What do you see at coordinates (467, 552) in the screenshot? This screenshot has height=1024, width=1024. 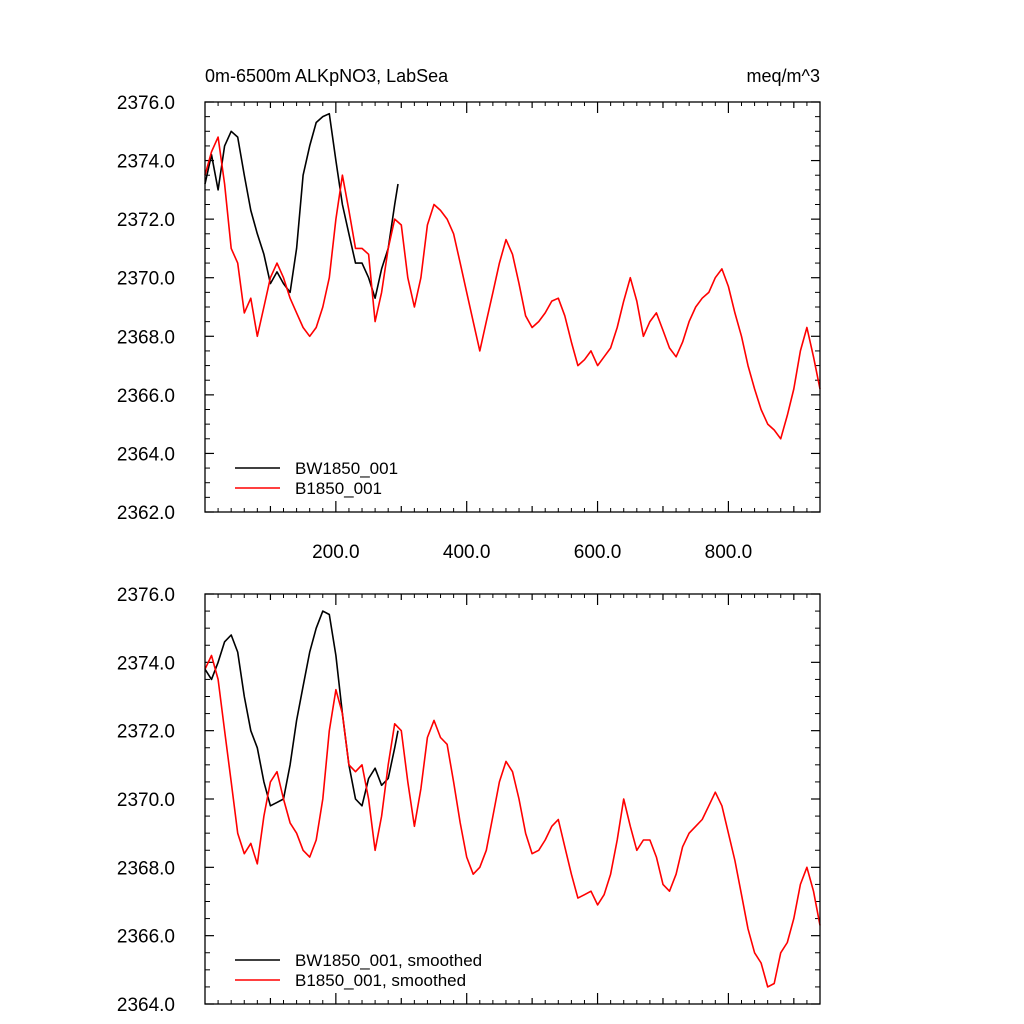 I see `x-tick-label: 400.0` at bounding box center [467, 552].